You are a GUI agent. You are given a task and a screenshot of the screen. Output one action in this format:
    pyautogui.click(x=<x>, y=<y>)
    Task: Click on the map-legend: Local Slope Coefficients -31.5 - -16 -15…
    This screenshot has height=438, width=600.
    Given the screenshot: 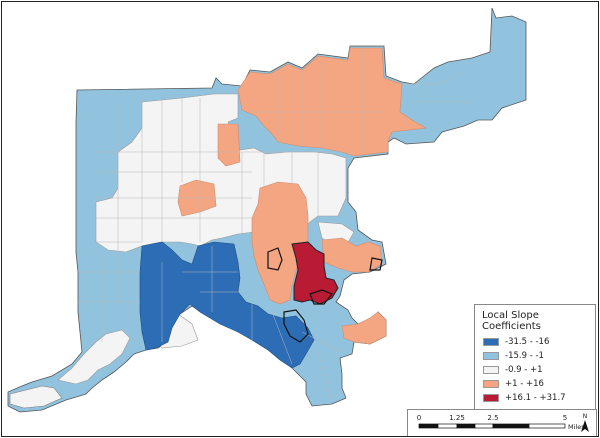 What is the action you would take?
    pyautogui.click(x=535, y=357)
    